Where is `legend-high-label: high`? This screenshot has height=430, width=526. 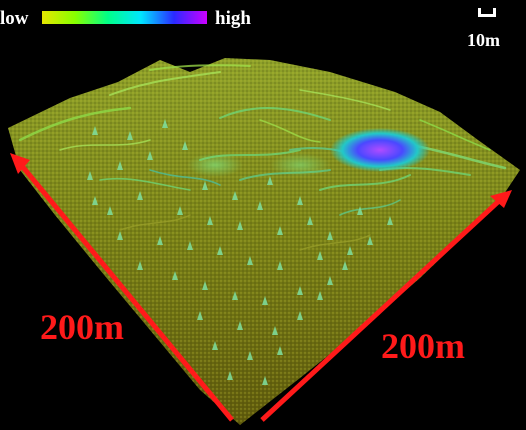
legend-high-label: high is located at coordinates (233, 18).